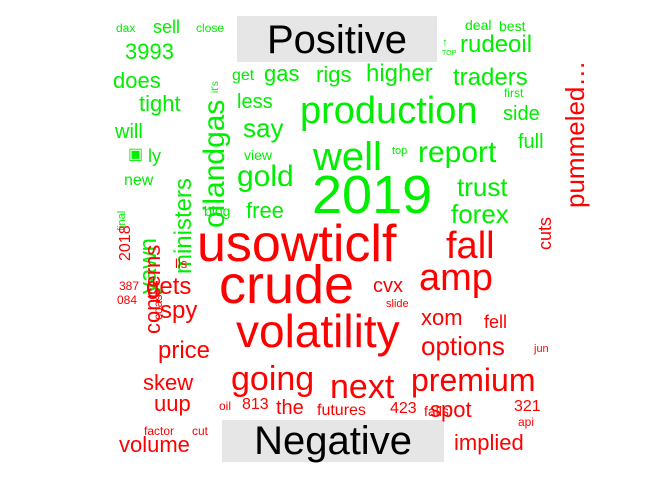 The width and height of the screenshot is (672, 480). Describe the element at coordinates (168, 382) in the screenshot. I see `word-negative-53: skew` at that location.